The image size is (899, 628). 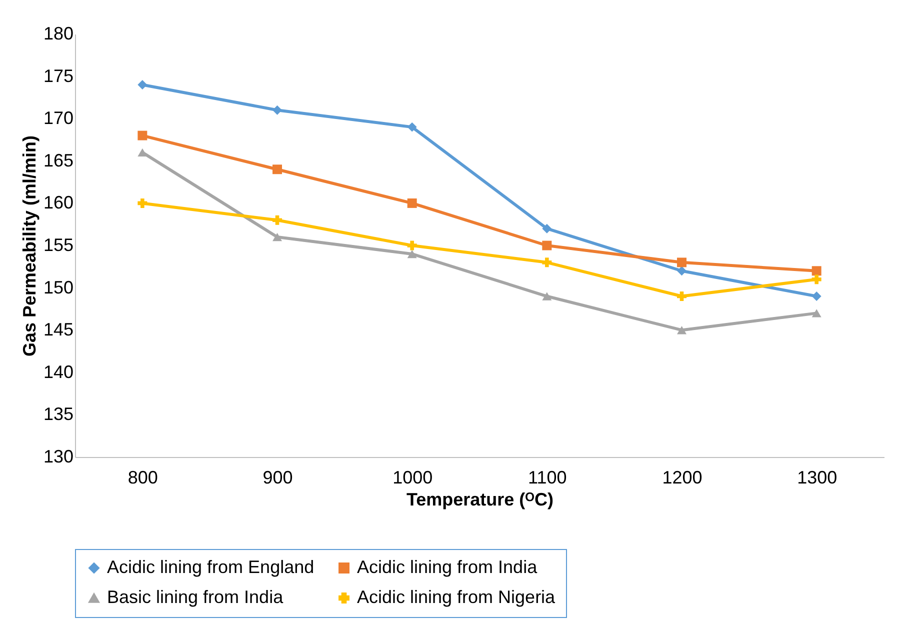 I want to click on legend-label: Basic lining from India, so click(x=195, y=597).